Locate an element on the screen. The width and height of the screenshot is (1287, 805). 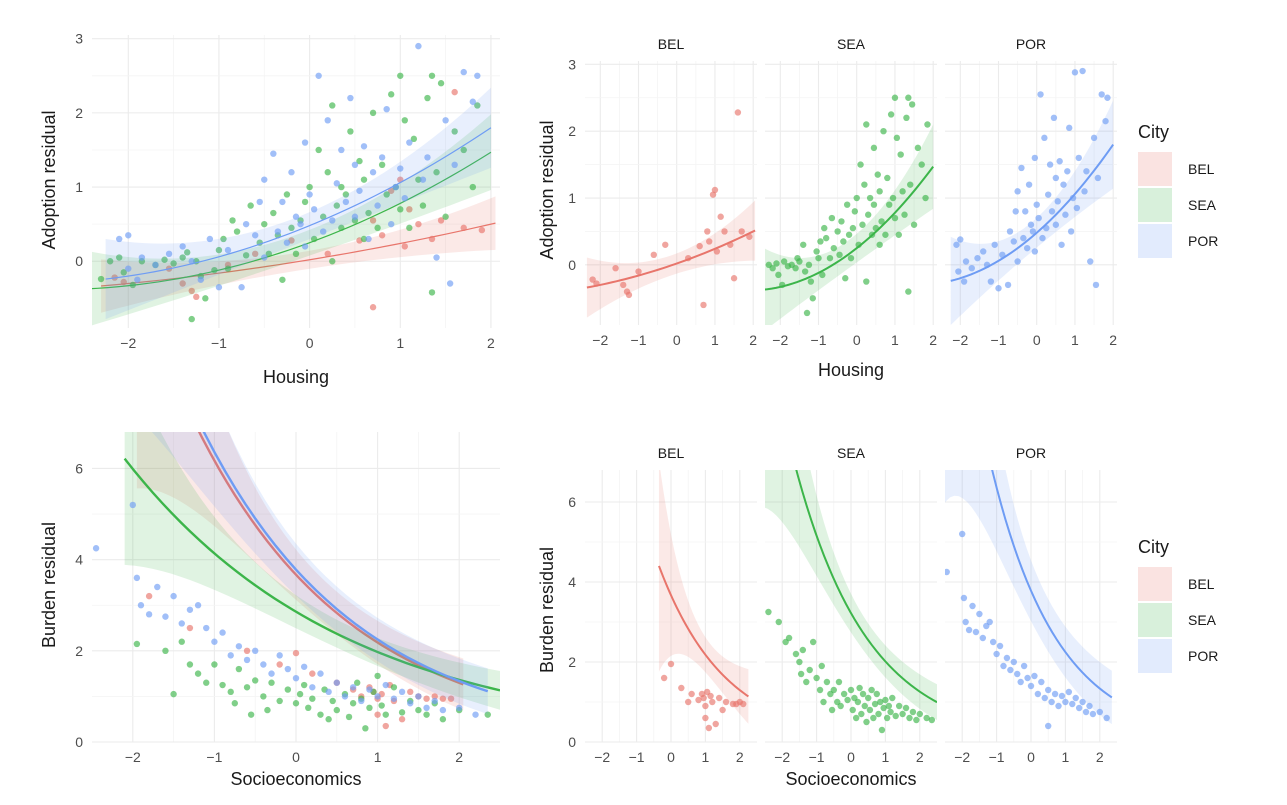
y-tick-label: 1 is located at coordinates (572, 198).